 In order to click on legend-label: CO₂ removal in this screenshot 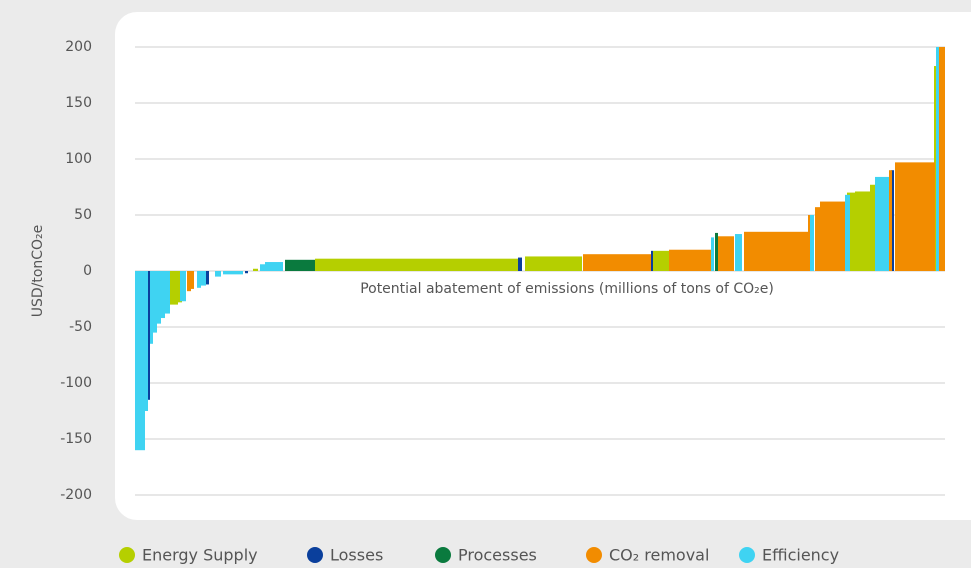, I will do `click(659, 555)`.